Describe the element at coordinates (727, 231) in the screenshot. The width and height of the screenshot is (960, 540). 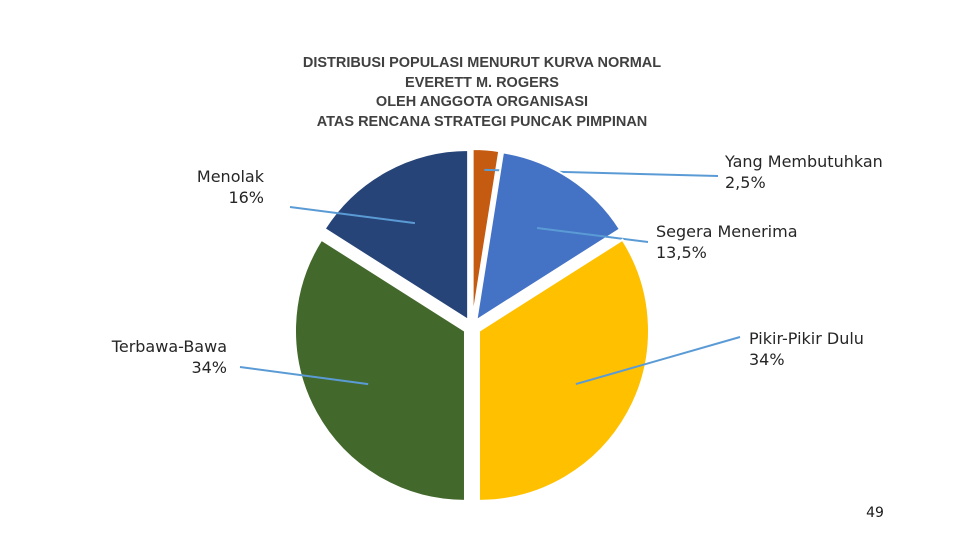
I see `slice-name-label: Segera Menerima` at that location.